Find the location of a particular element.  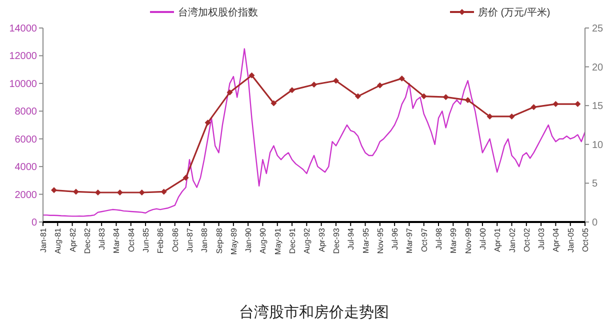

y-tick-label: 14000 is located at coordinates (23, 29).